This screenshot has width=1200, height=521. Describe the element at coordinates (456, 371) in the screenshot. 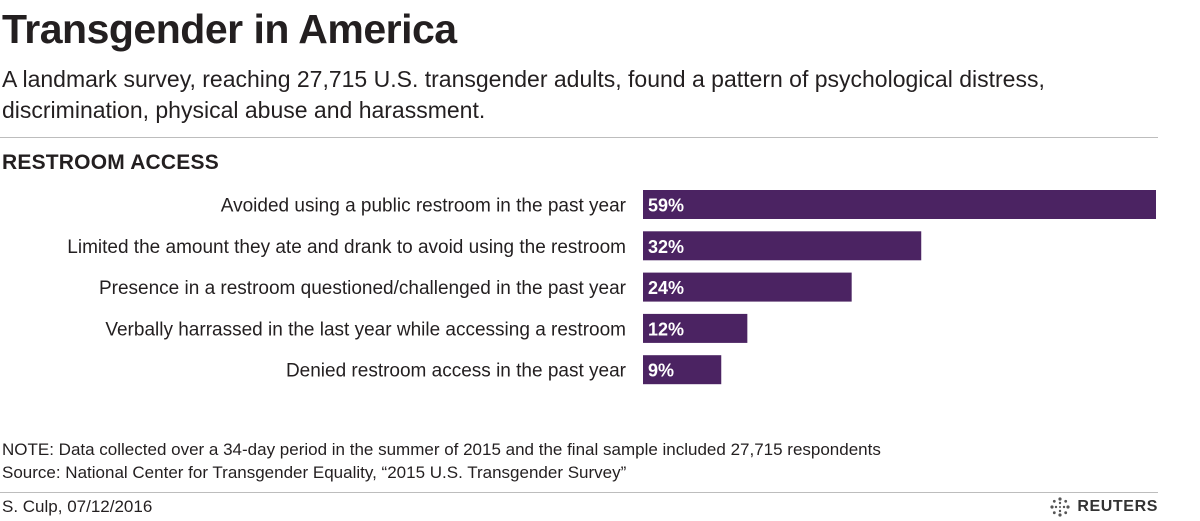

I see `category-label: Denied restroom access in the past year` at that location.